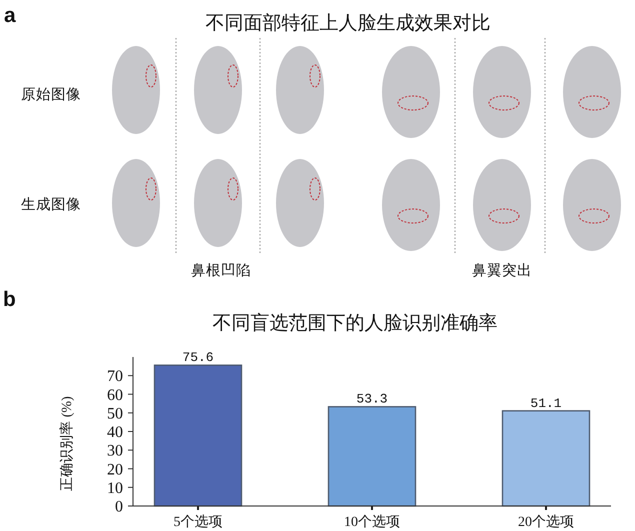 The image size is (635, 531). What do you see at coordinates (115, 395) in the screenshot?
I see `y-tick-label: 60` at bounding box center [115, 395].